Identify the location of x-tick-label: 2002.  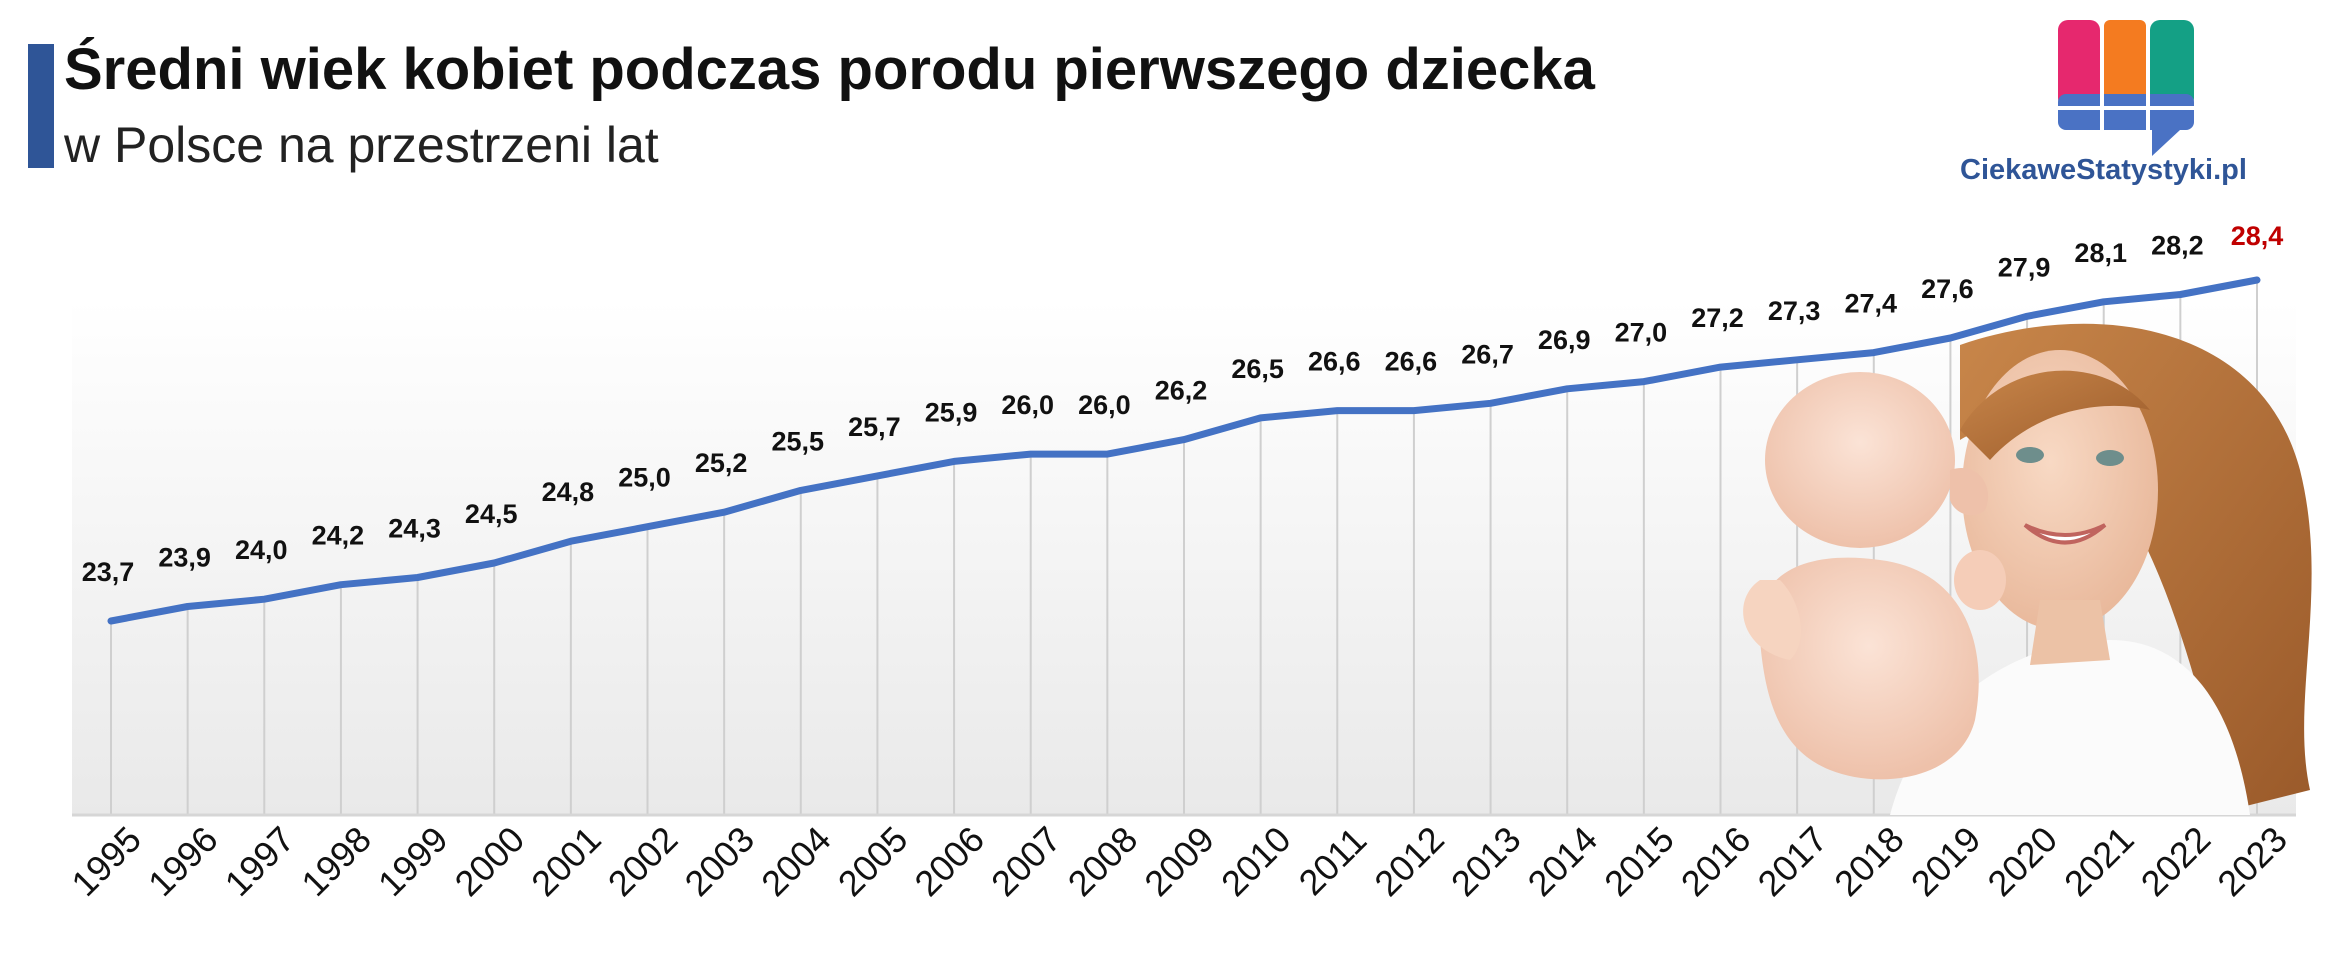
(643, 861).